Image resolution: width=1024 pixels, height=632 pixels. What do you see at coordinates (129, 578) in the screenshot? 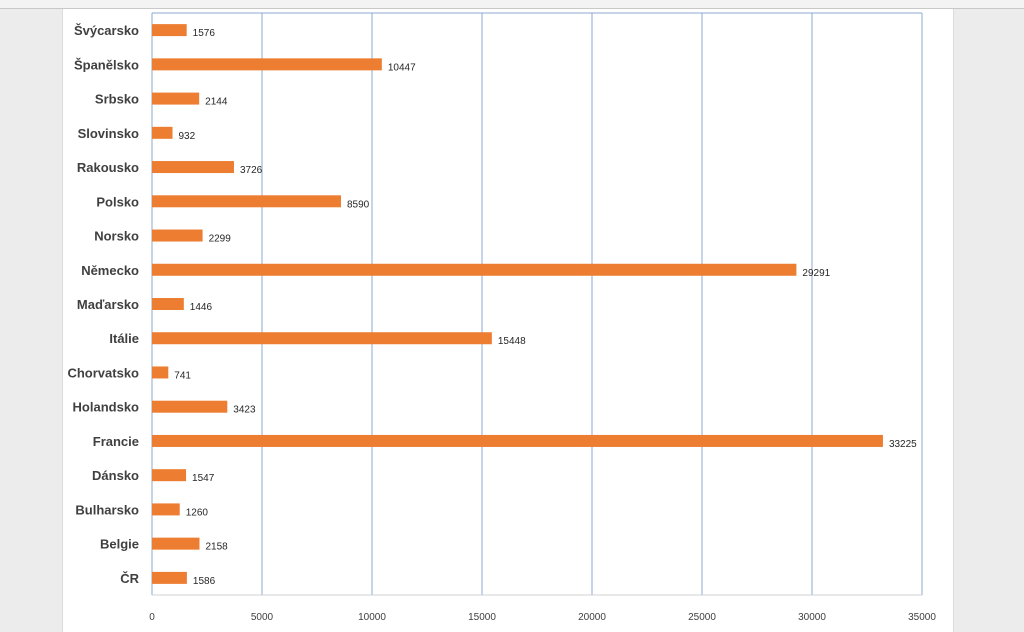
I see `category-label-16: ČR` at bounding box center [129, 578].